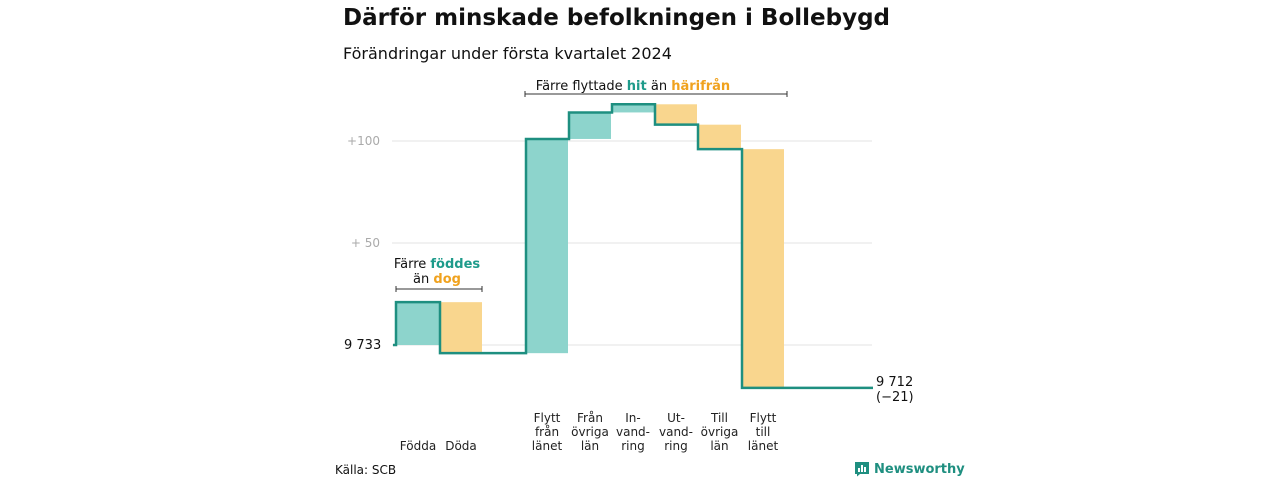  I want to click on y-tick-label: +100, so click(363, 141).